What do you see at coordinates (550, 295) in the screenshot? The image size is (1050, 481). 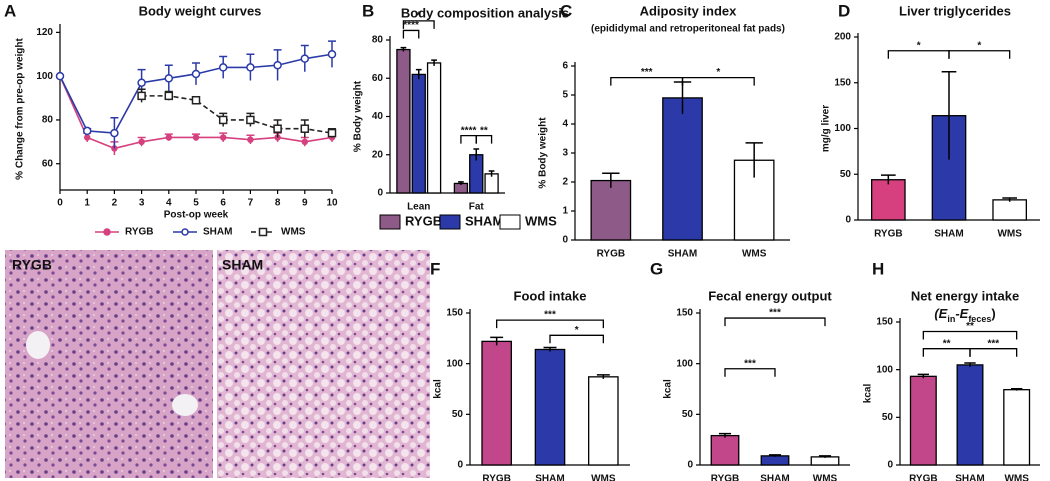 I see `chart-title: Food intake` at bounding box center [550, 295].